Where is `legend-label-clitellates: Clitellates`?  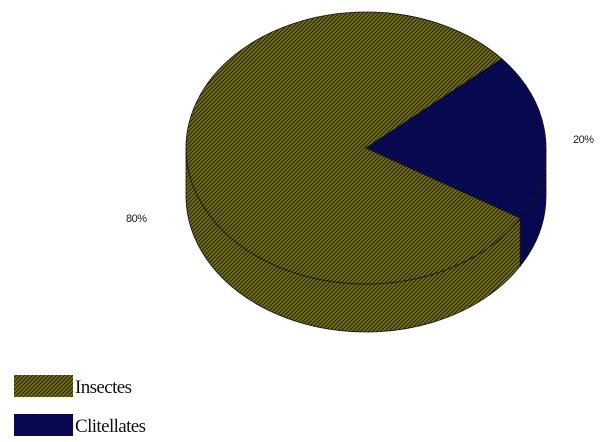 legend-label-clitellates: Clitellates is located at coordinates (110, 426).